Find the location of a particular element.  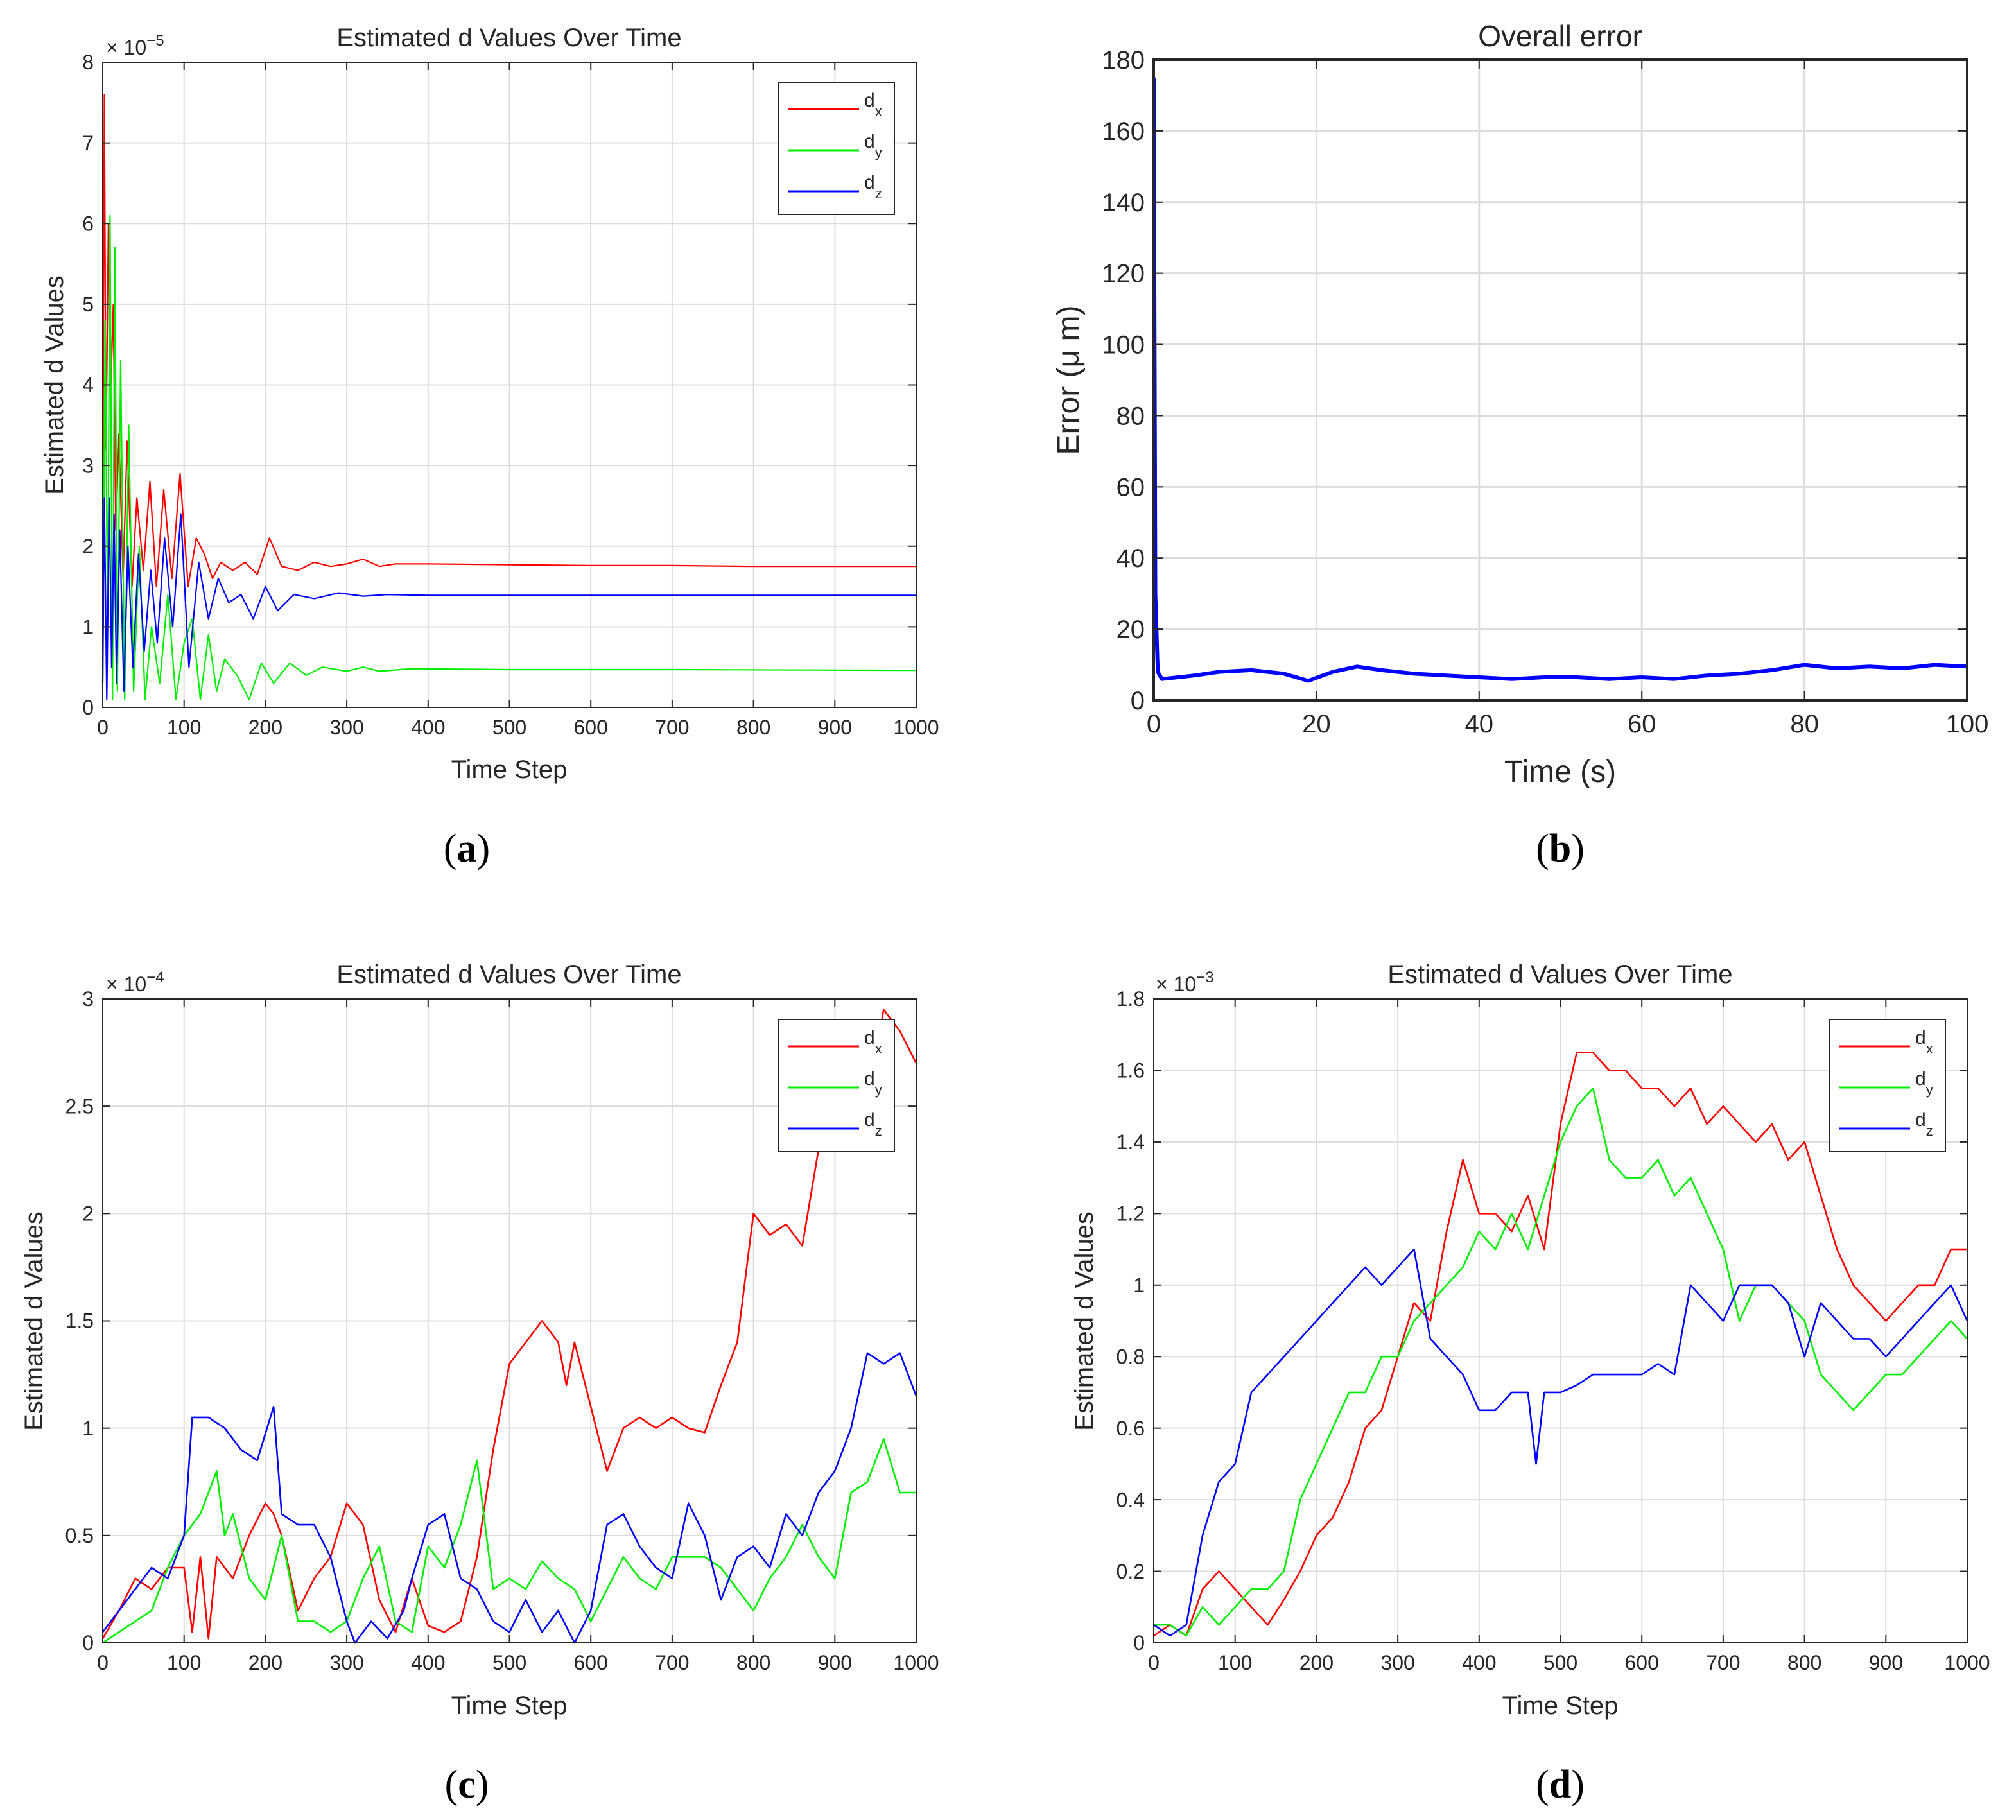

panel-a-series is located at coordinates (509, 397).